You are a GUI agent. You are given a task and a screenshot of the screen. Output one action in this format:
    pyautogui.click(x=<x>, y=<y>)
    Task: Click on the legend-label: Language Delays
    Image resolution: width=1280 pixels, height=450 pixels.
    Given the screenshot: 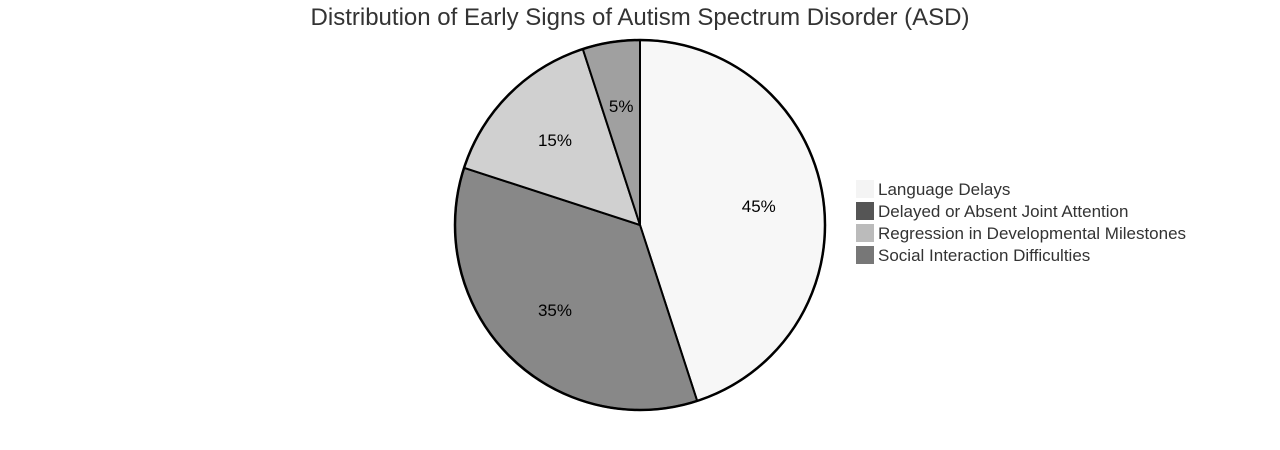 What is the action you would take?
    pyautogui.click(x=944, y=189)
    